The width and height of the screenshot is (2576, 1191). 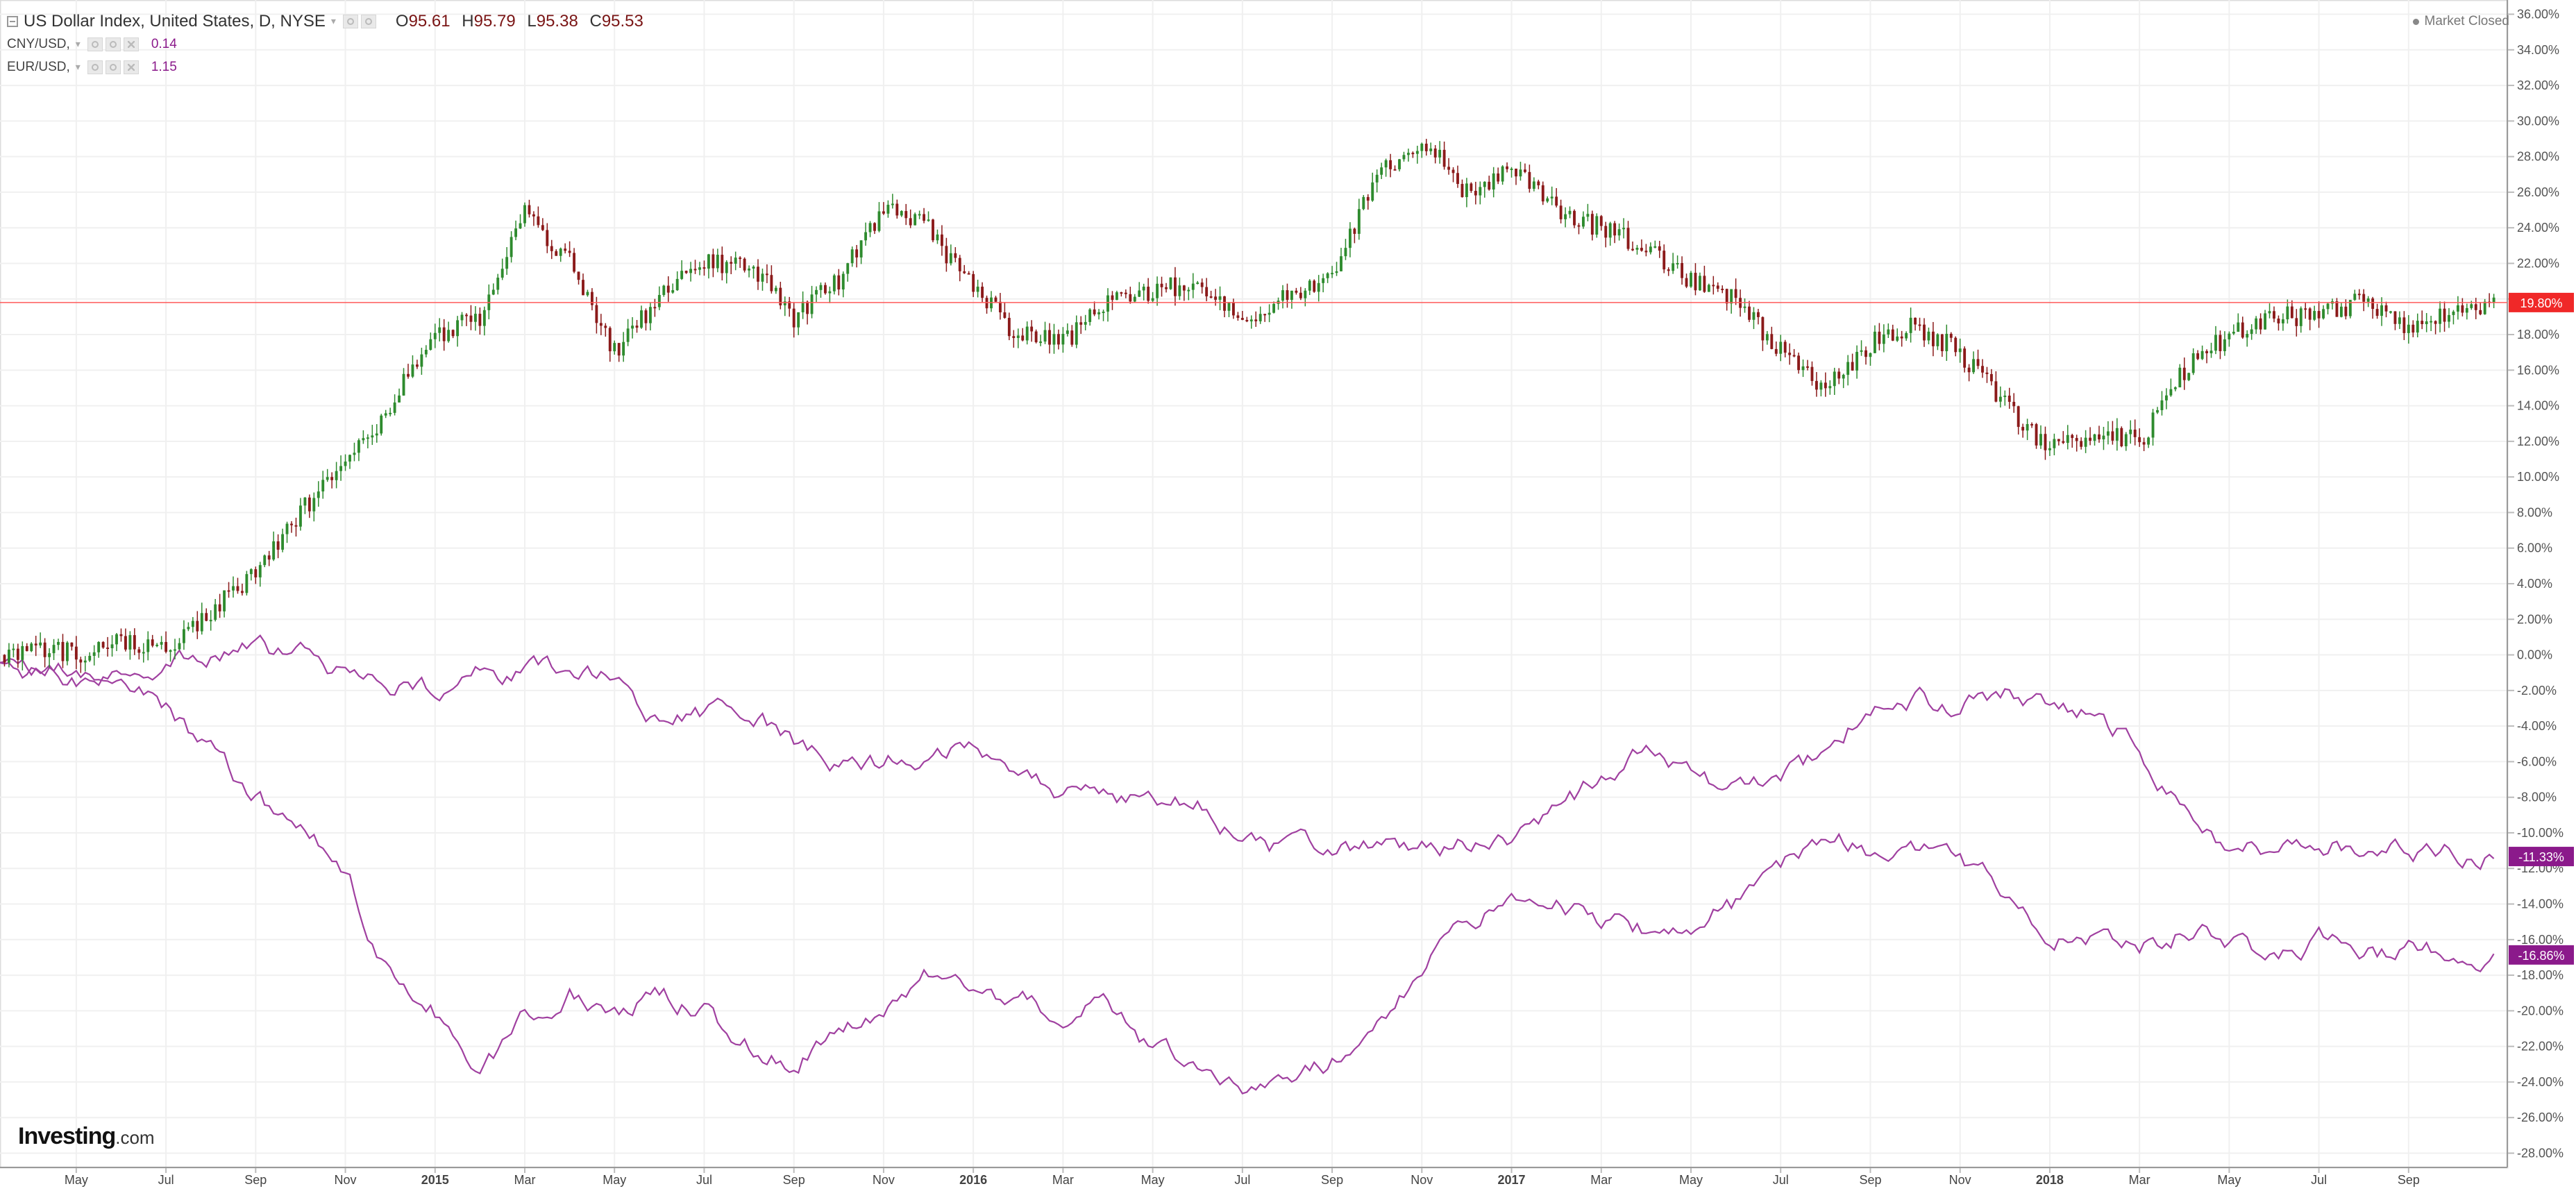 What do you see at coordinates (532, 21) in the screenshot?
I see `ohlc-key-low: L` at bounding box center [532, 21].